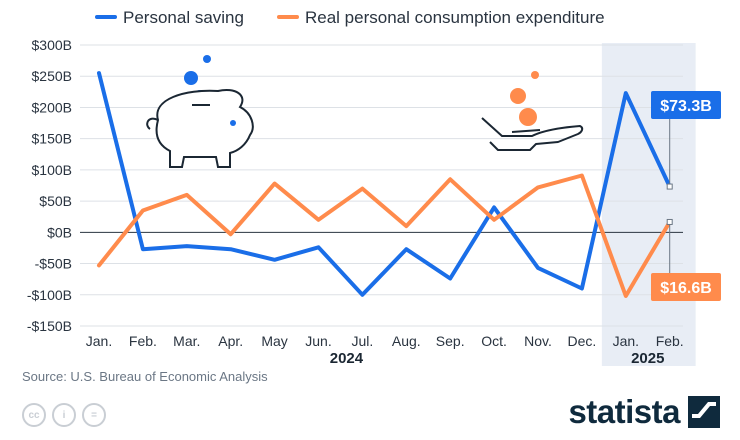 The image size is (740, 440). What do you see at coordinates (52, 139) in the screenshot?
I see `y-tick-label: $150B` at bounding box center [52, 139].